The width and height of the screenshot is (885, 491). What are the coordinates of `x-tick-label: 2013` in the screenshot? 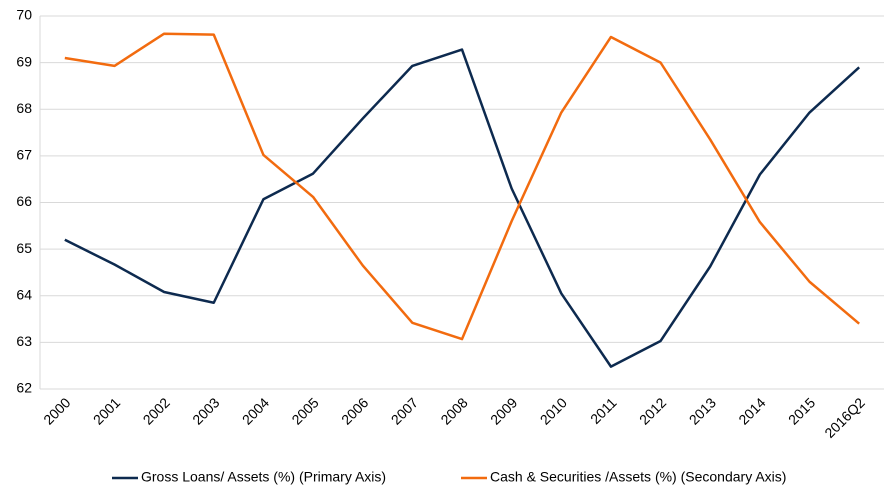 It's located at (702, 410).